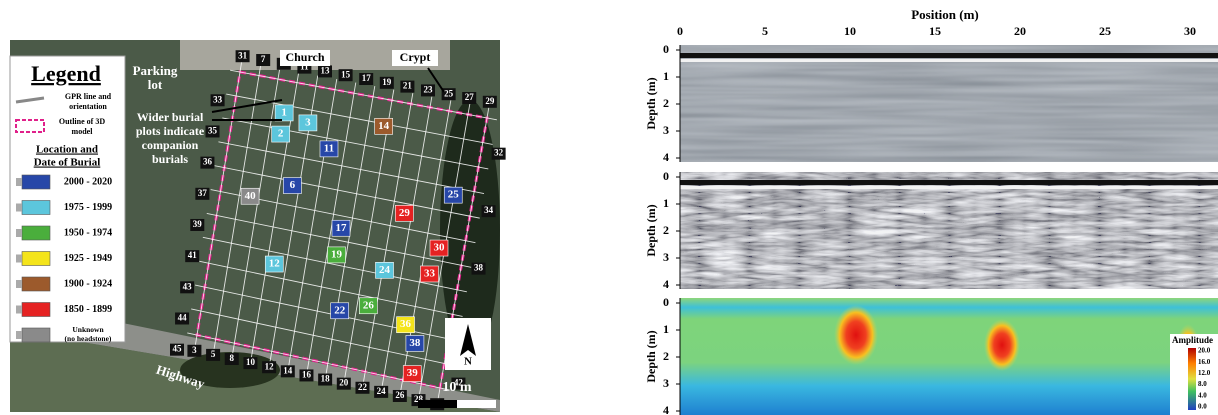 The image size is (1218, 415). Describe the element at coordinates (88, 181) in the screenshot. I see `legend-label: 2000 - 2020` at that location.